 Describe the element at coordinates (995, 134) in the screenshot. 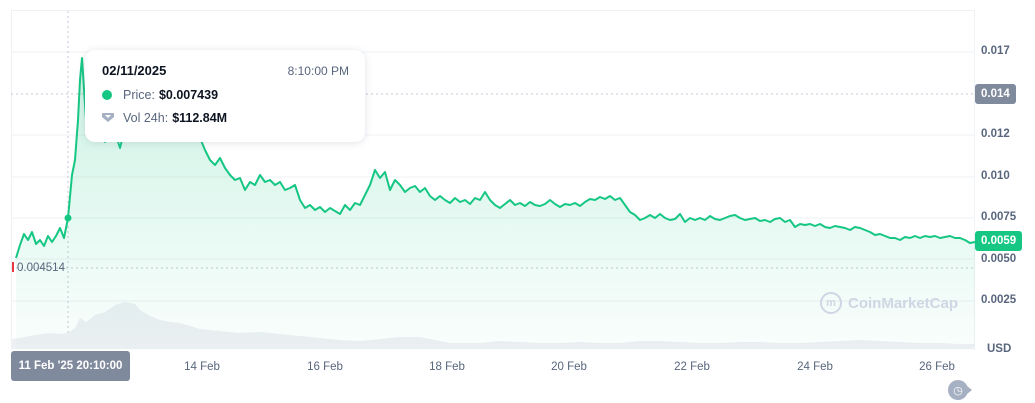

I see `y-tick: 0.012` at that location.